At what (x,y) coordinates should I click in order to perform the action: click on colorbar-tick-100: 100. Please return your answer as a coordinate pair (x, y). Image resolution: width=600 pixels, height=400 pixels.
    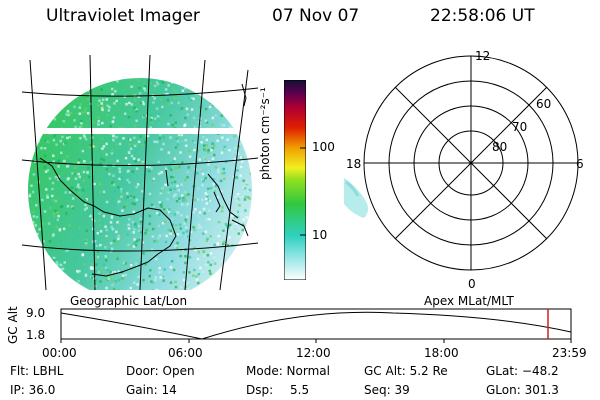
    Looking at the image, I should click on (323, 147).